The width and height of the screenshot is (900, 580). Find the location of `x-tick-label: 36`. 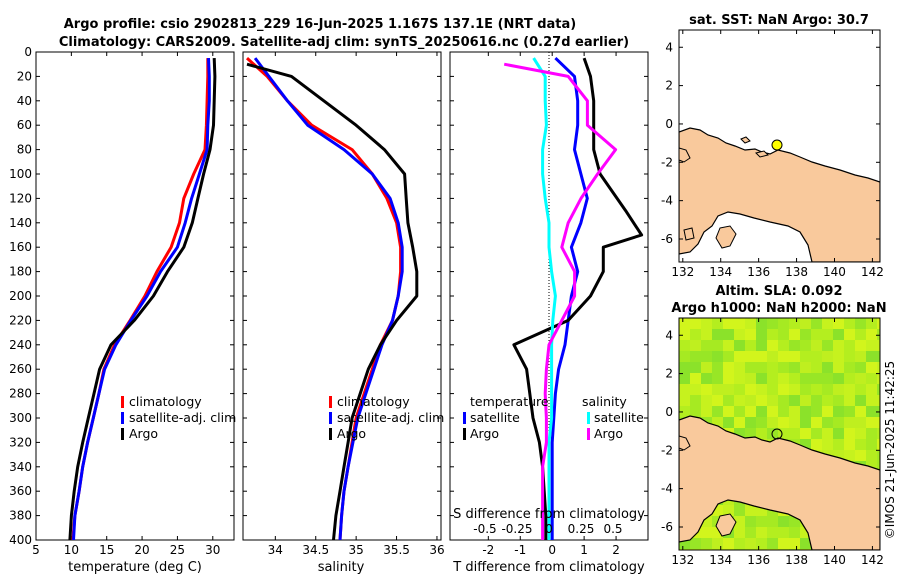

x-tick-label: 36 is located at coordinates (436, 550).